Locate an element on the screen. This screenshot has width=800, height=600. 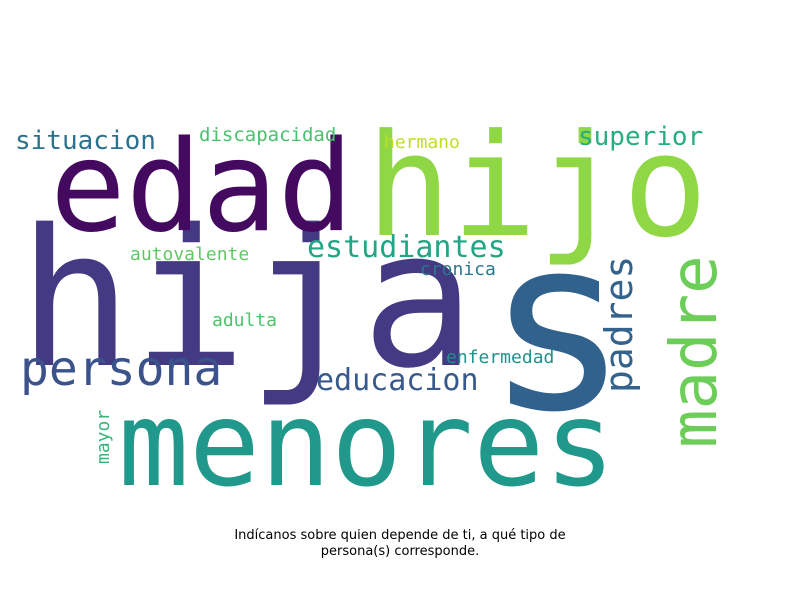
word-estudiantes: estudiantes is located at coordinates (406, 247).